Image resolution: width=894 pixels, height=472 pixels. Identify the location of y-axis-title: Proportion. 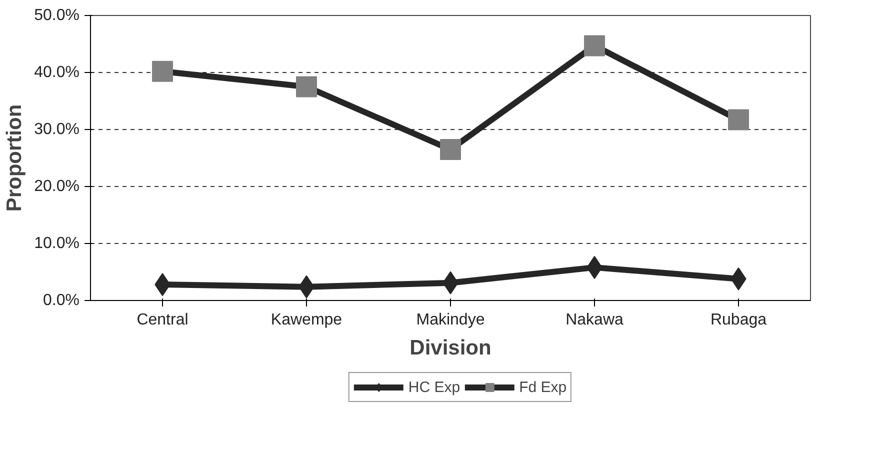
(14, 158).